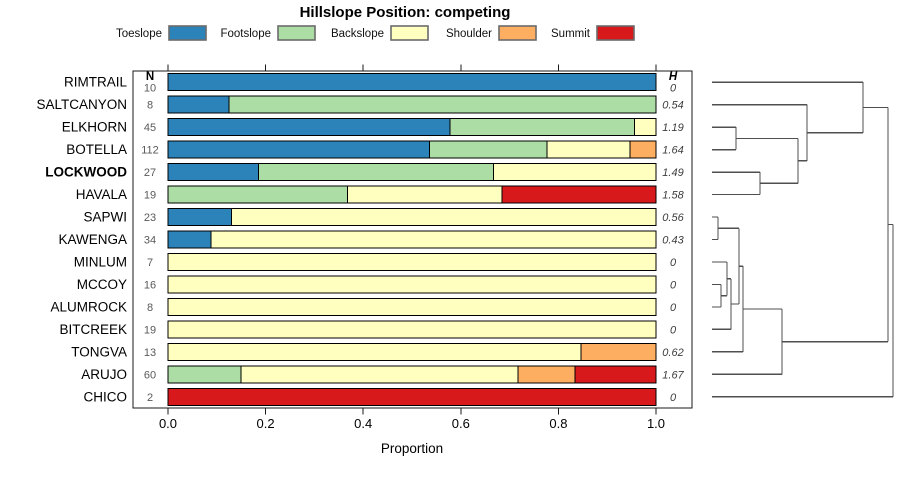  Describe the element at coordinates (106, 396) in the screenshot. I see `row-label: CHICO` at that location.